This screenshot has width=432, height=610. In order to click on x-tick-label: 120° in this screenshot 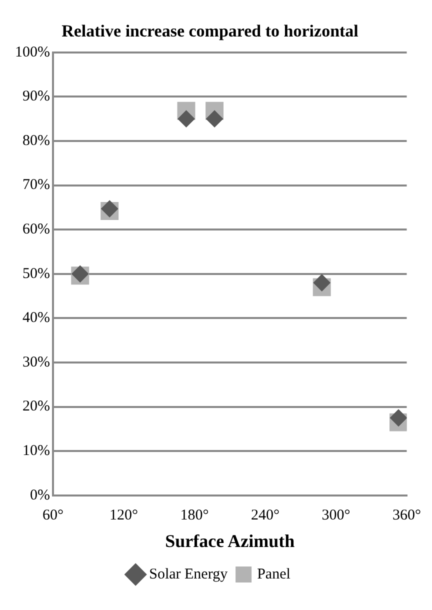, I will do `click(123, 515)`.